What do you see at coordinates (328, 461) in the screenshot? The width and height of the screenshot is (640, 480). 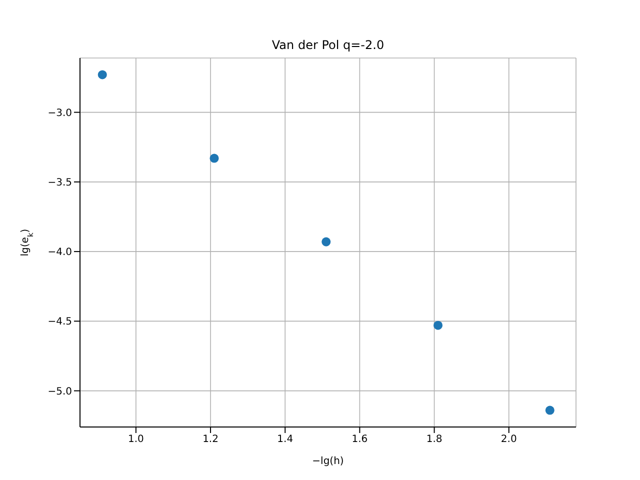 I see `x-axis-title: −lg(h)` at bounding box center [328, 461].